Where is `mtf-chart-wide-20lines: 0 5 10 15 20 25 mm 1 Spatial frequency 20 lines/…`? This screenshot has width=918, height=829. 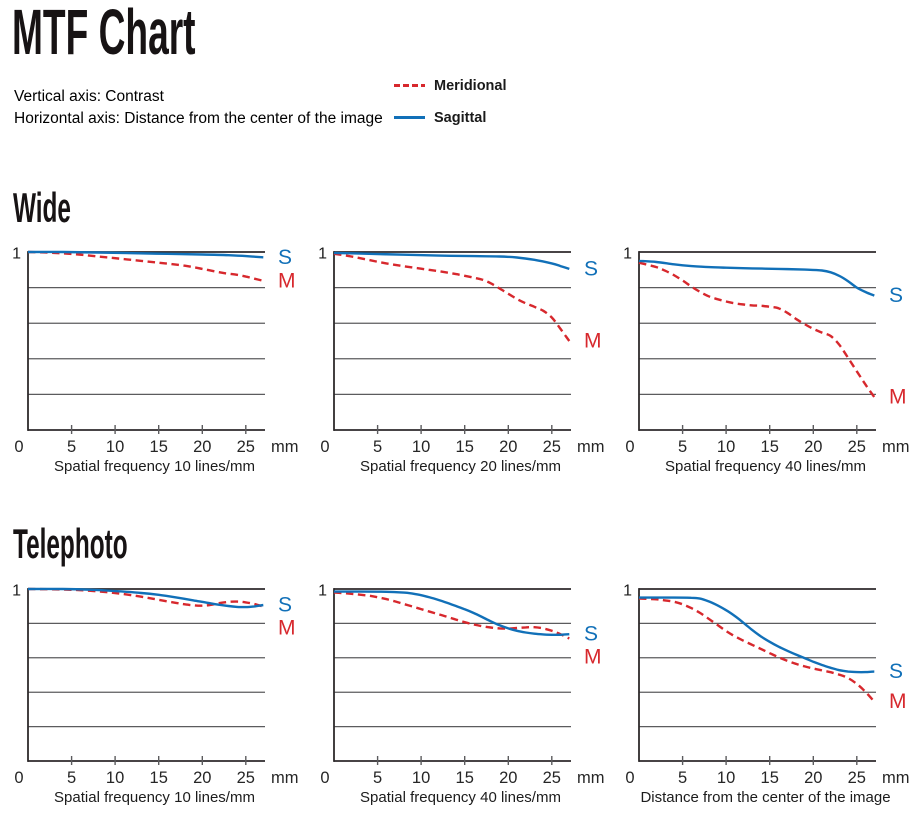
mtf-chart-wide-20lines: 0 5 10 15 20 25 mm 1 Spatial frequency 20 lines/… is located at coordinates (456, 363).